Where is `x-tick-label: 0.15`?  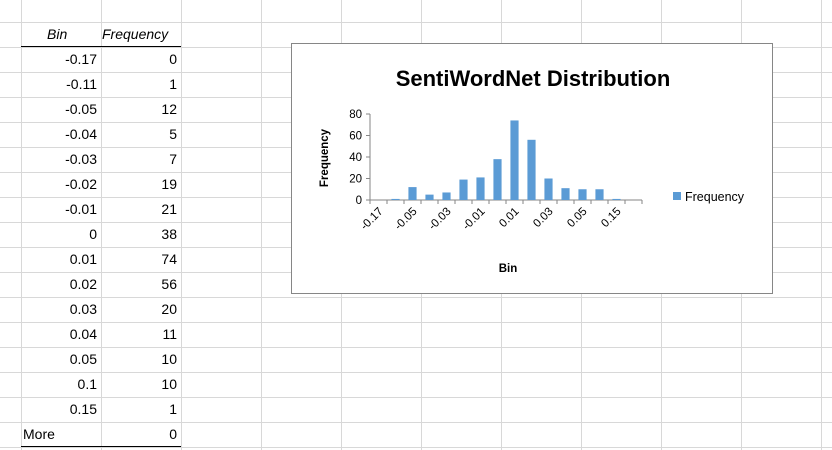 x-tick-label: 0.15 is located at coordinates (611, 218).